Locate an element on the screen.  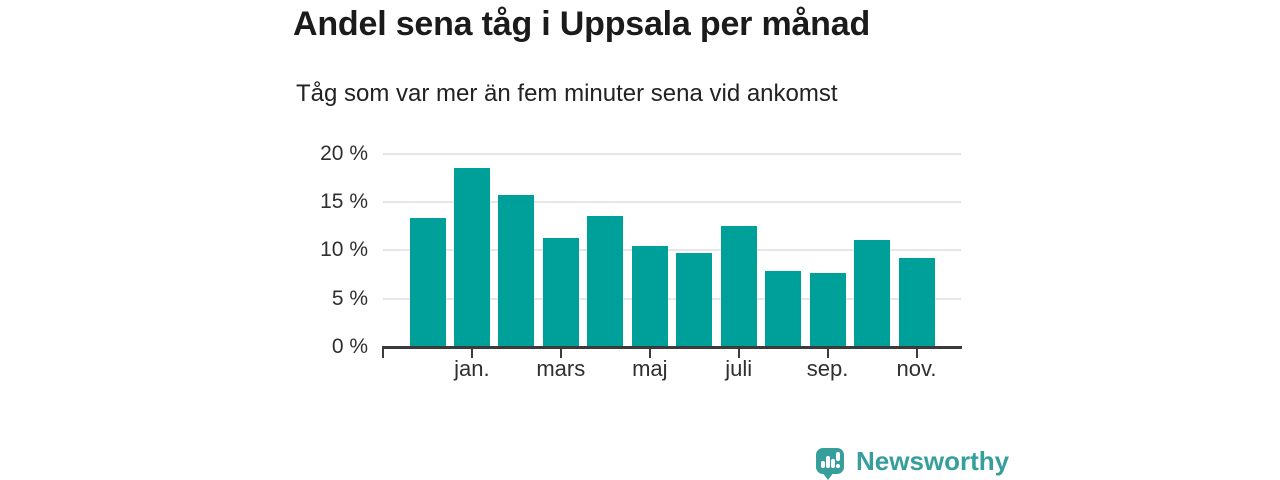
bar-juni is located at coordinates (694, 300).